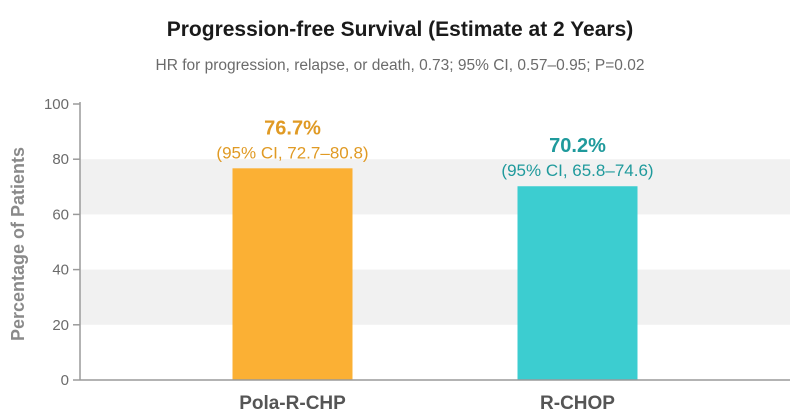  Describe the element at coordinates (62, 242) in the screenshot. I see `y-axis-ticks: 0 20 40 60 80 100` at that location.